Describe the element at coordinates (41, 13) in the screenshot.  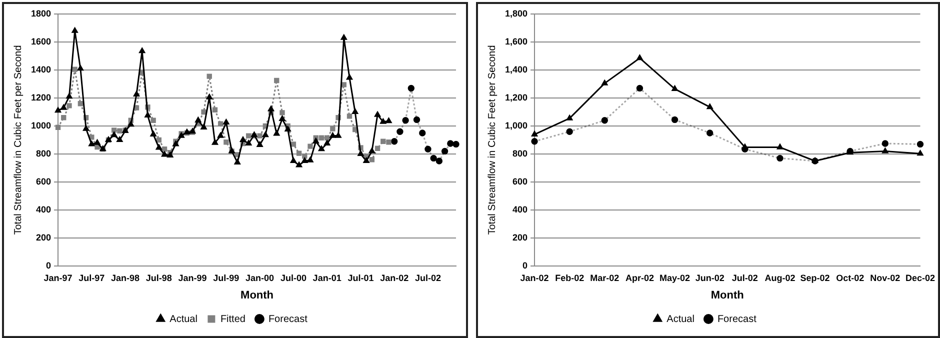
I see `y-tick-label: 1800` at that location.